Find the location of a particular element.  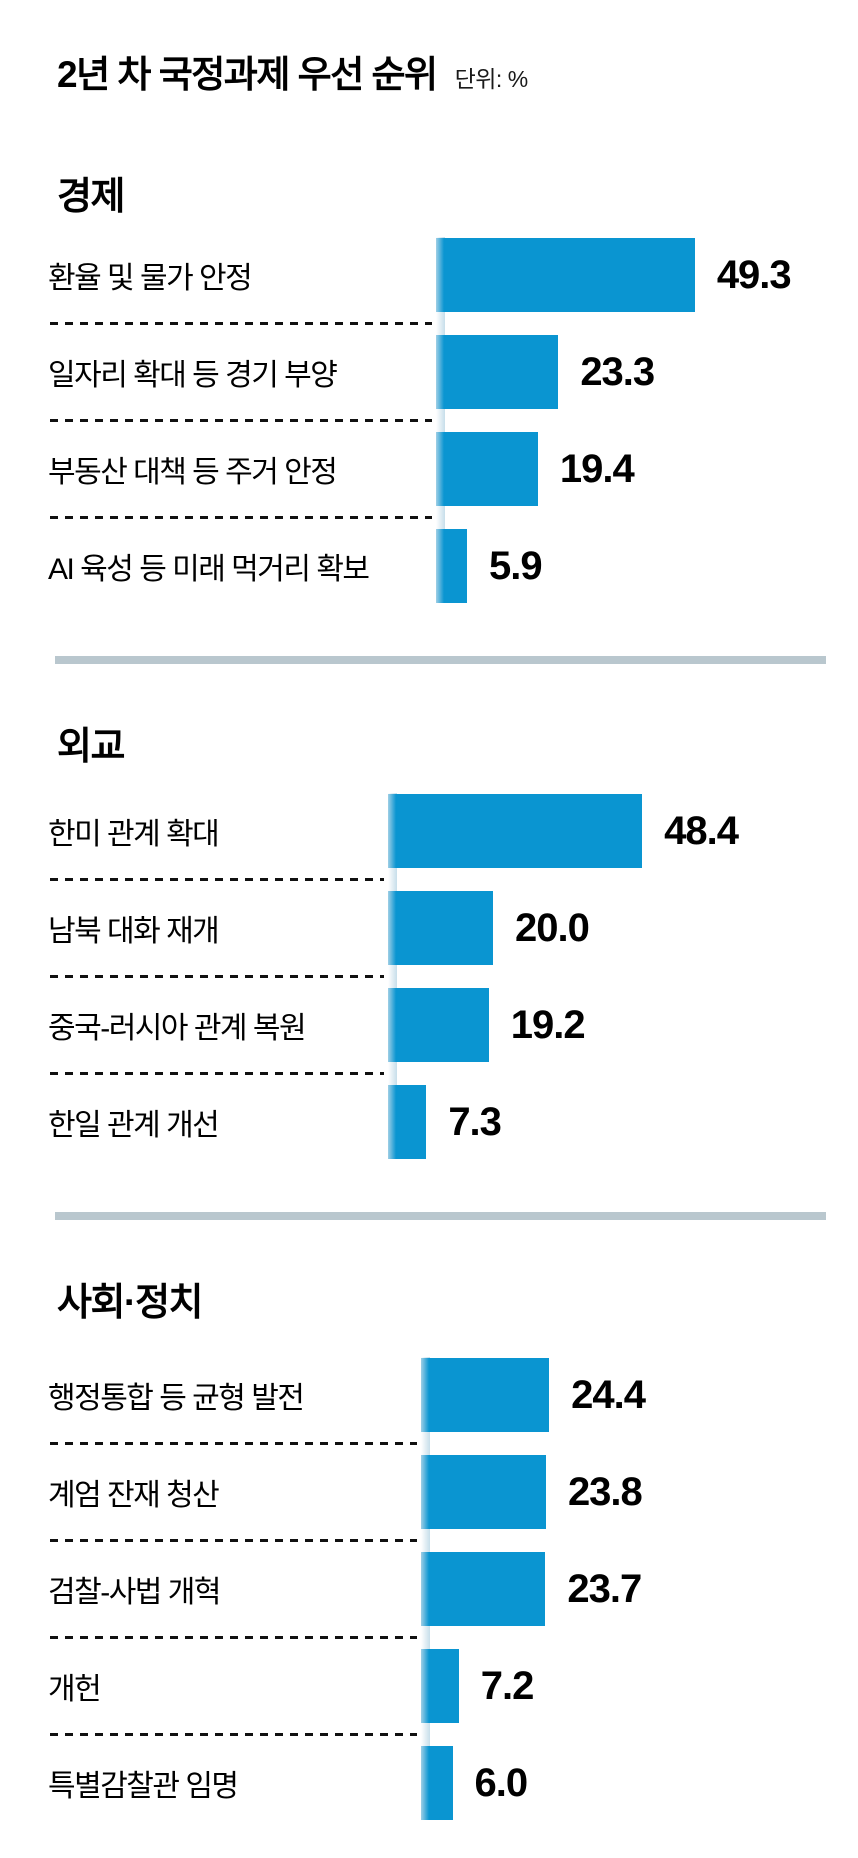

bar-value: 6.0 is located at coordinates (501, 1782).